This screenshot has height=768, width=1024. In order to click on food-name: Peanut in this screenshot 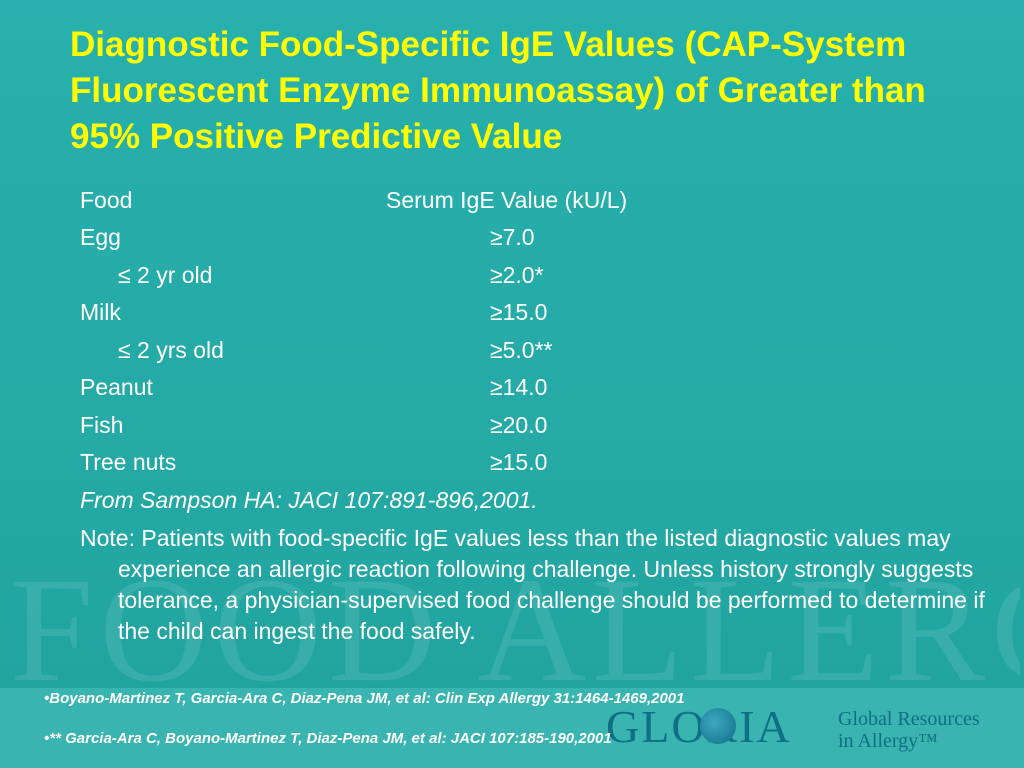, I will do `click(116, 387)`.